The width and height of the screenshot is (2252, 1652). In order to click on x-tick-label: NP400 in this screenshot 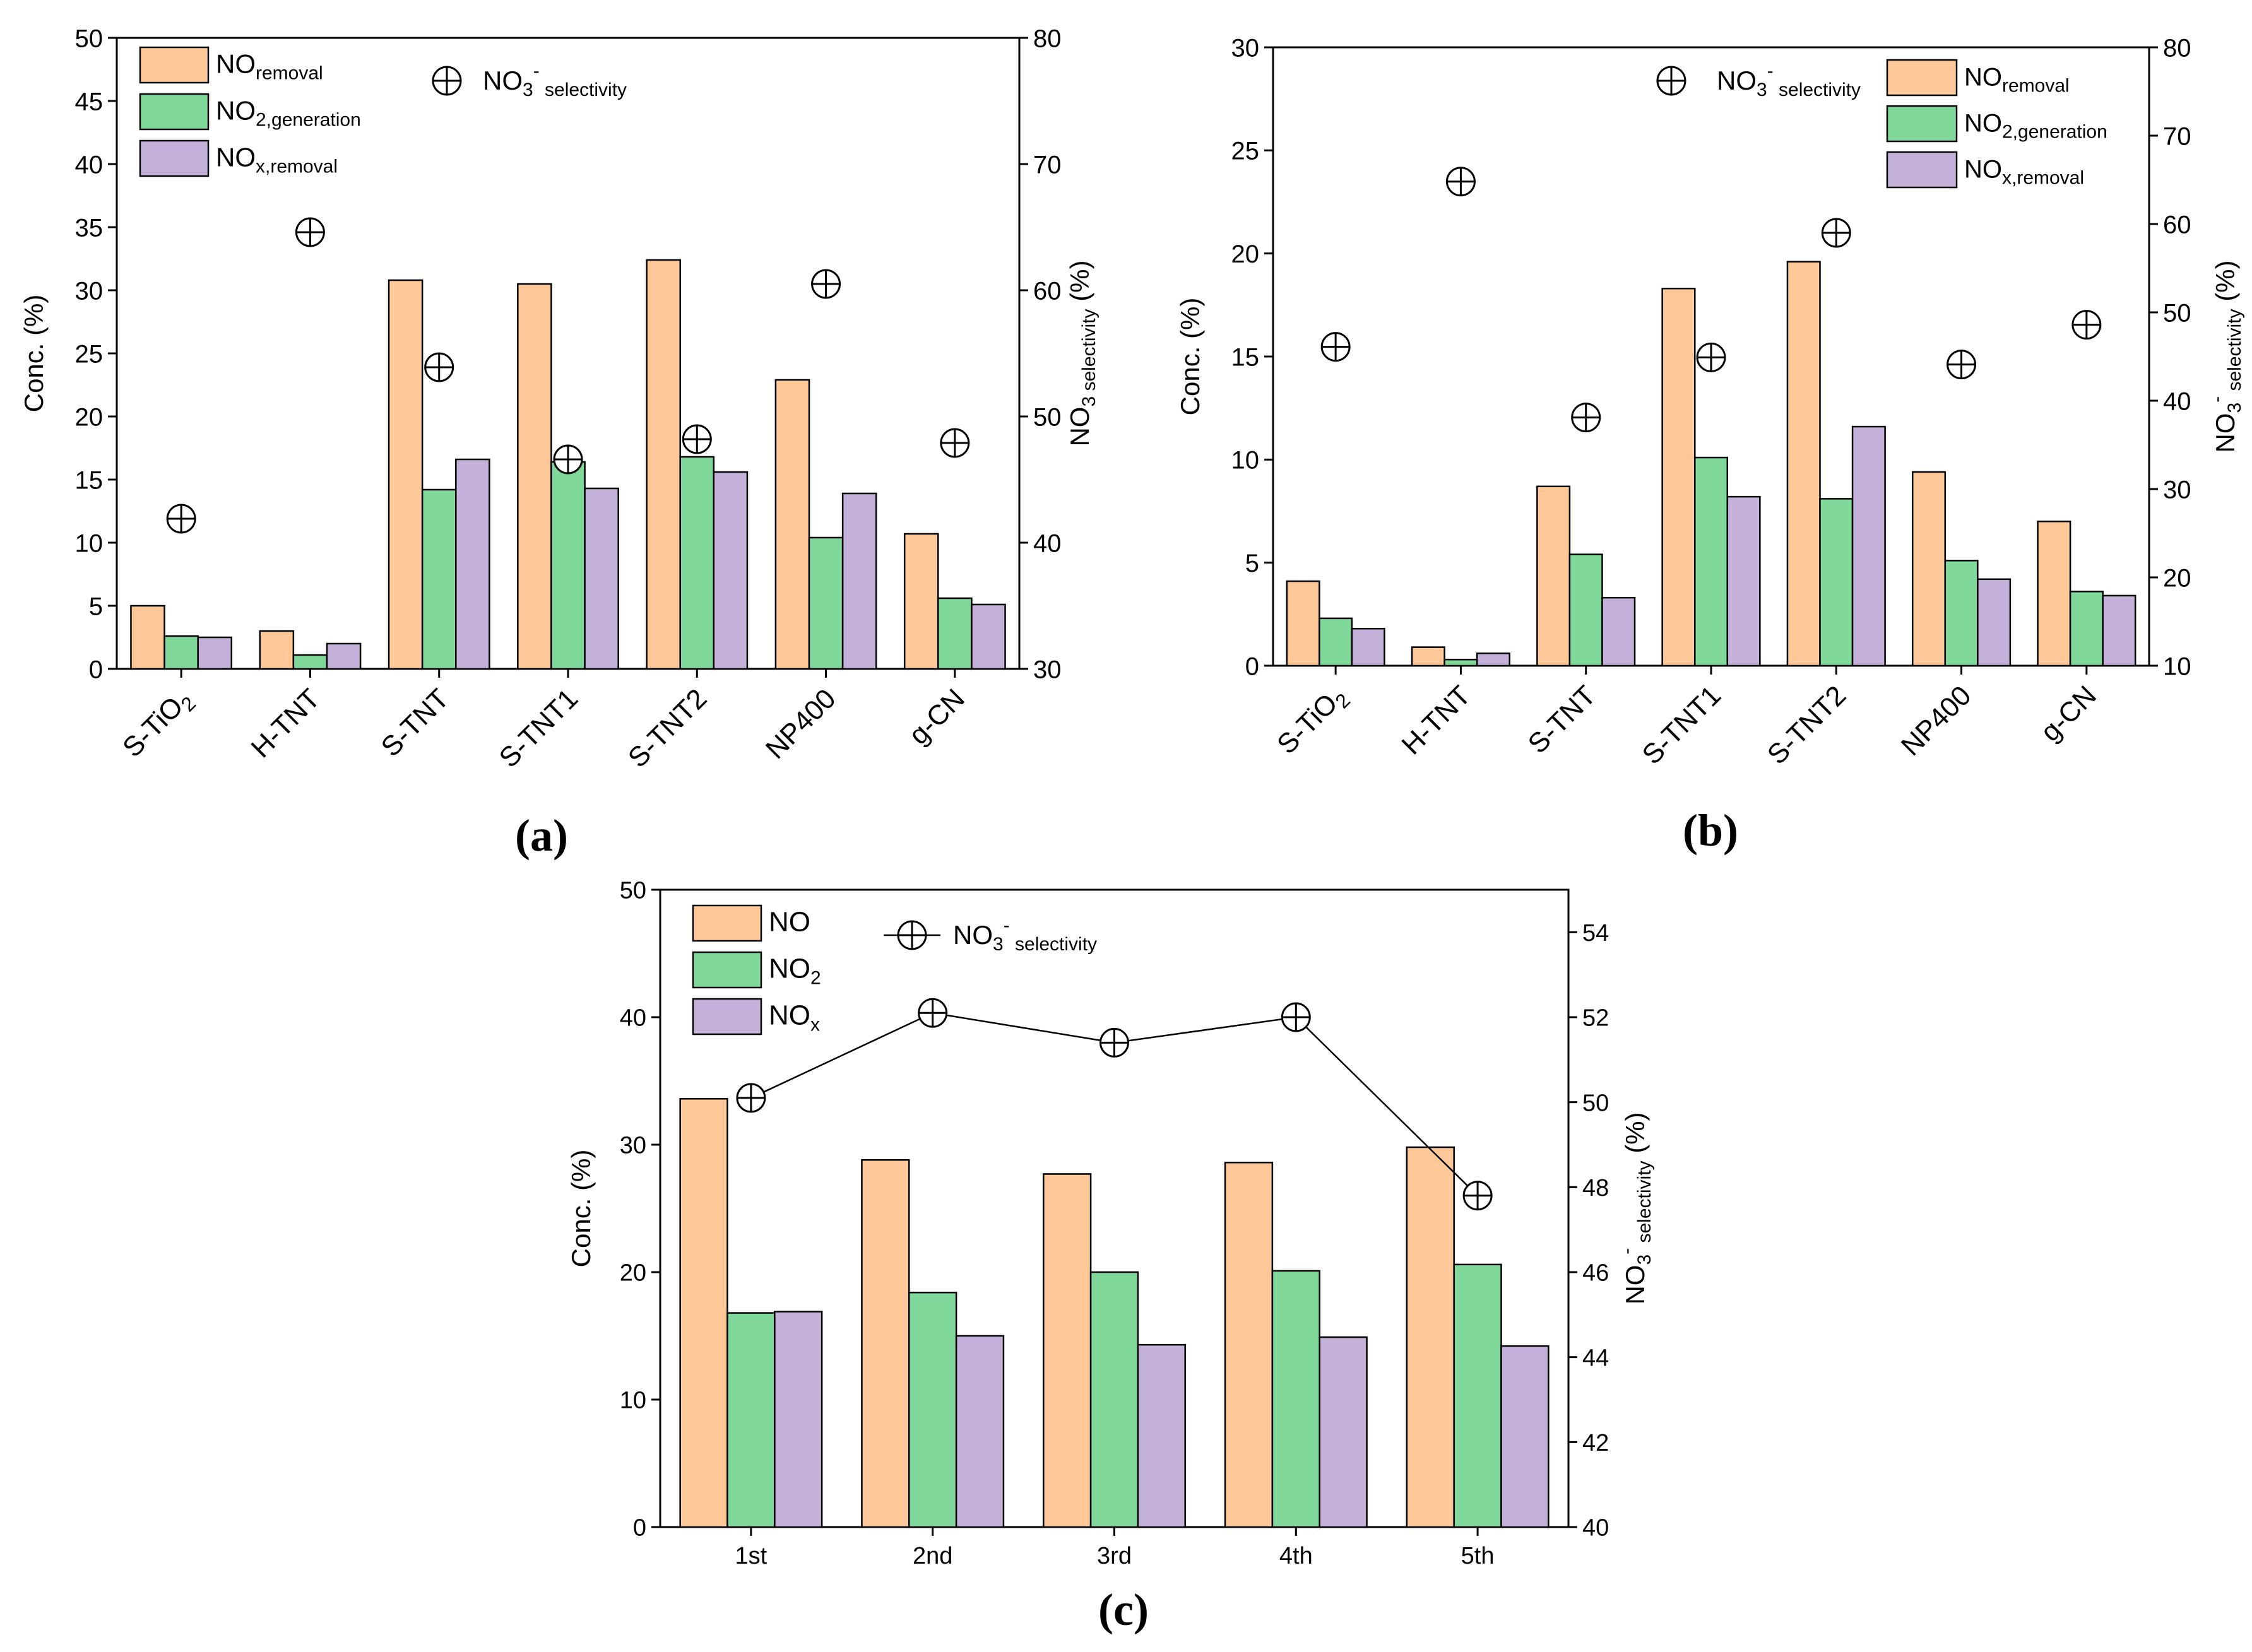, I will do `click(1936, 721)`.